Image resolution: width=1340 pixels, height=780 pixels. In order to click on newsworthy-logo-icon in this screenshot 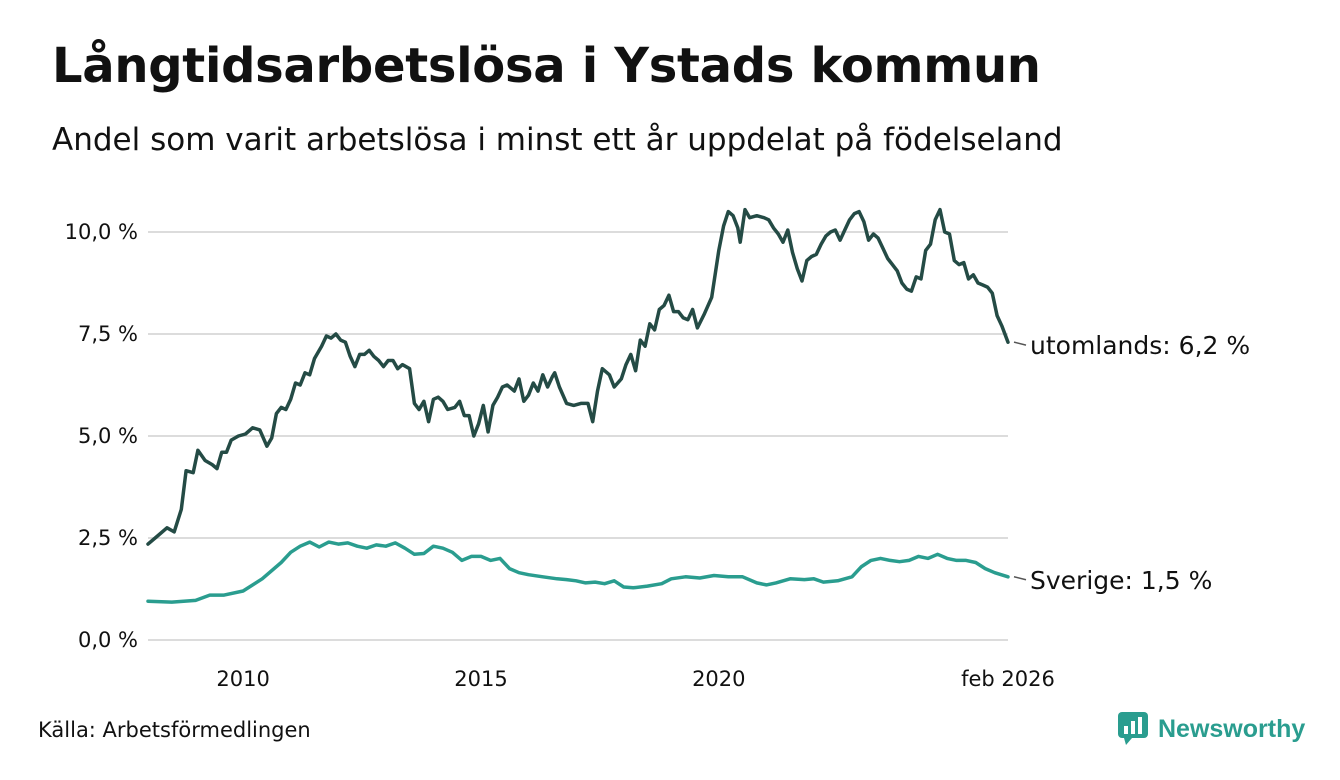, I will do `click(1133, 728)`.